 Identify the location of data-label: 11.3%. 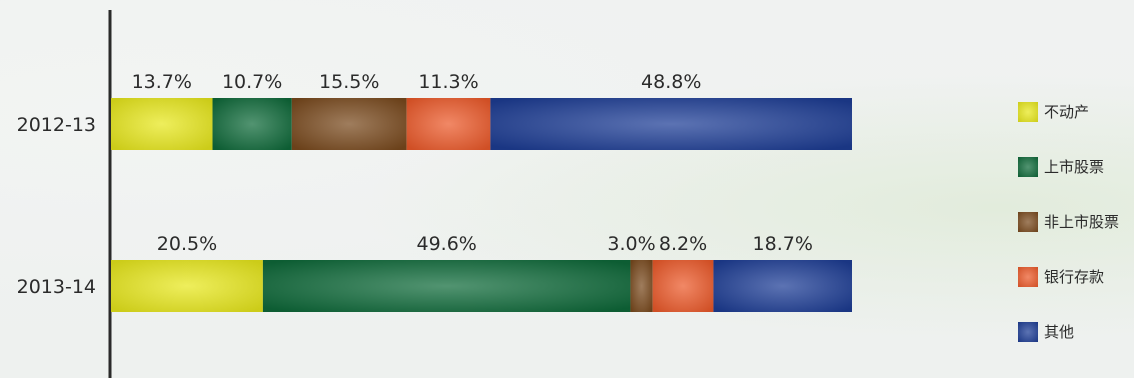
(448, 82).